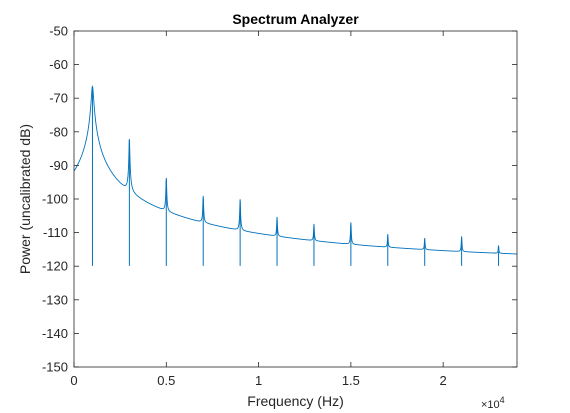 The image size is (570, 413). What do you see at coordinates (295, 401) in the screenshot?
I see `x-axis-label: Frequency (Hz)` at bounding box center [295, 401].